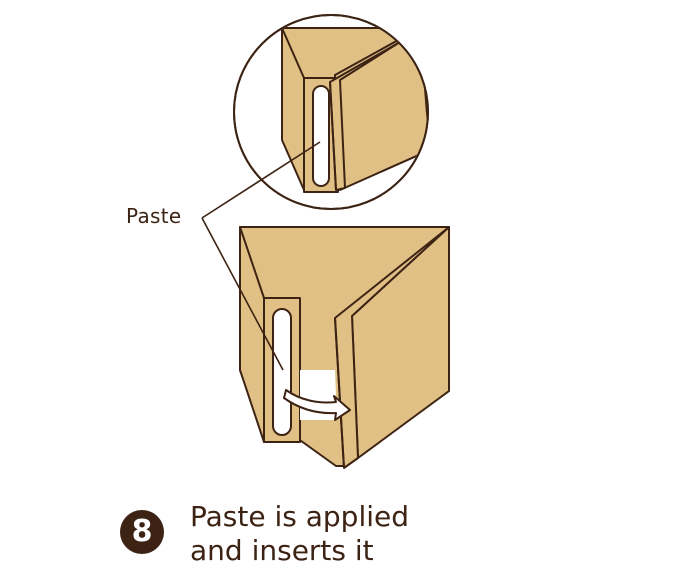 Image resolution: width=694 pixels, height=576 pixels. What do you see at coordinates (282, 550) in the screenshot?
I see `step-caption-line-2: and inserts it` at bounding box center [282, 550].